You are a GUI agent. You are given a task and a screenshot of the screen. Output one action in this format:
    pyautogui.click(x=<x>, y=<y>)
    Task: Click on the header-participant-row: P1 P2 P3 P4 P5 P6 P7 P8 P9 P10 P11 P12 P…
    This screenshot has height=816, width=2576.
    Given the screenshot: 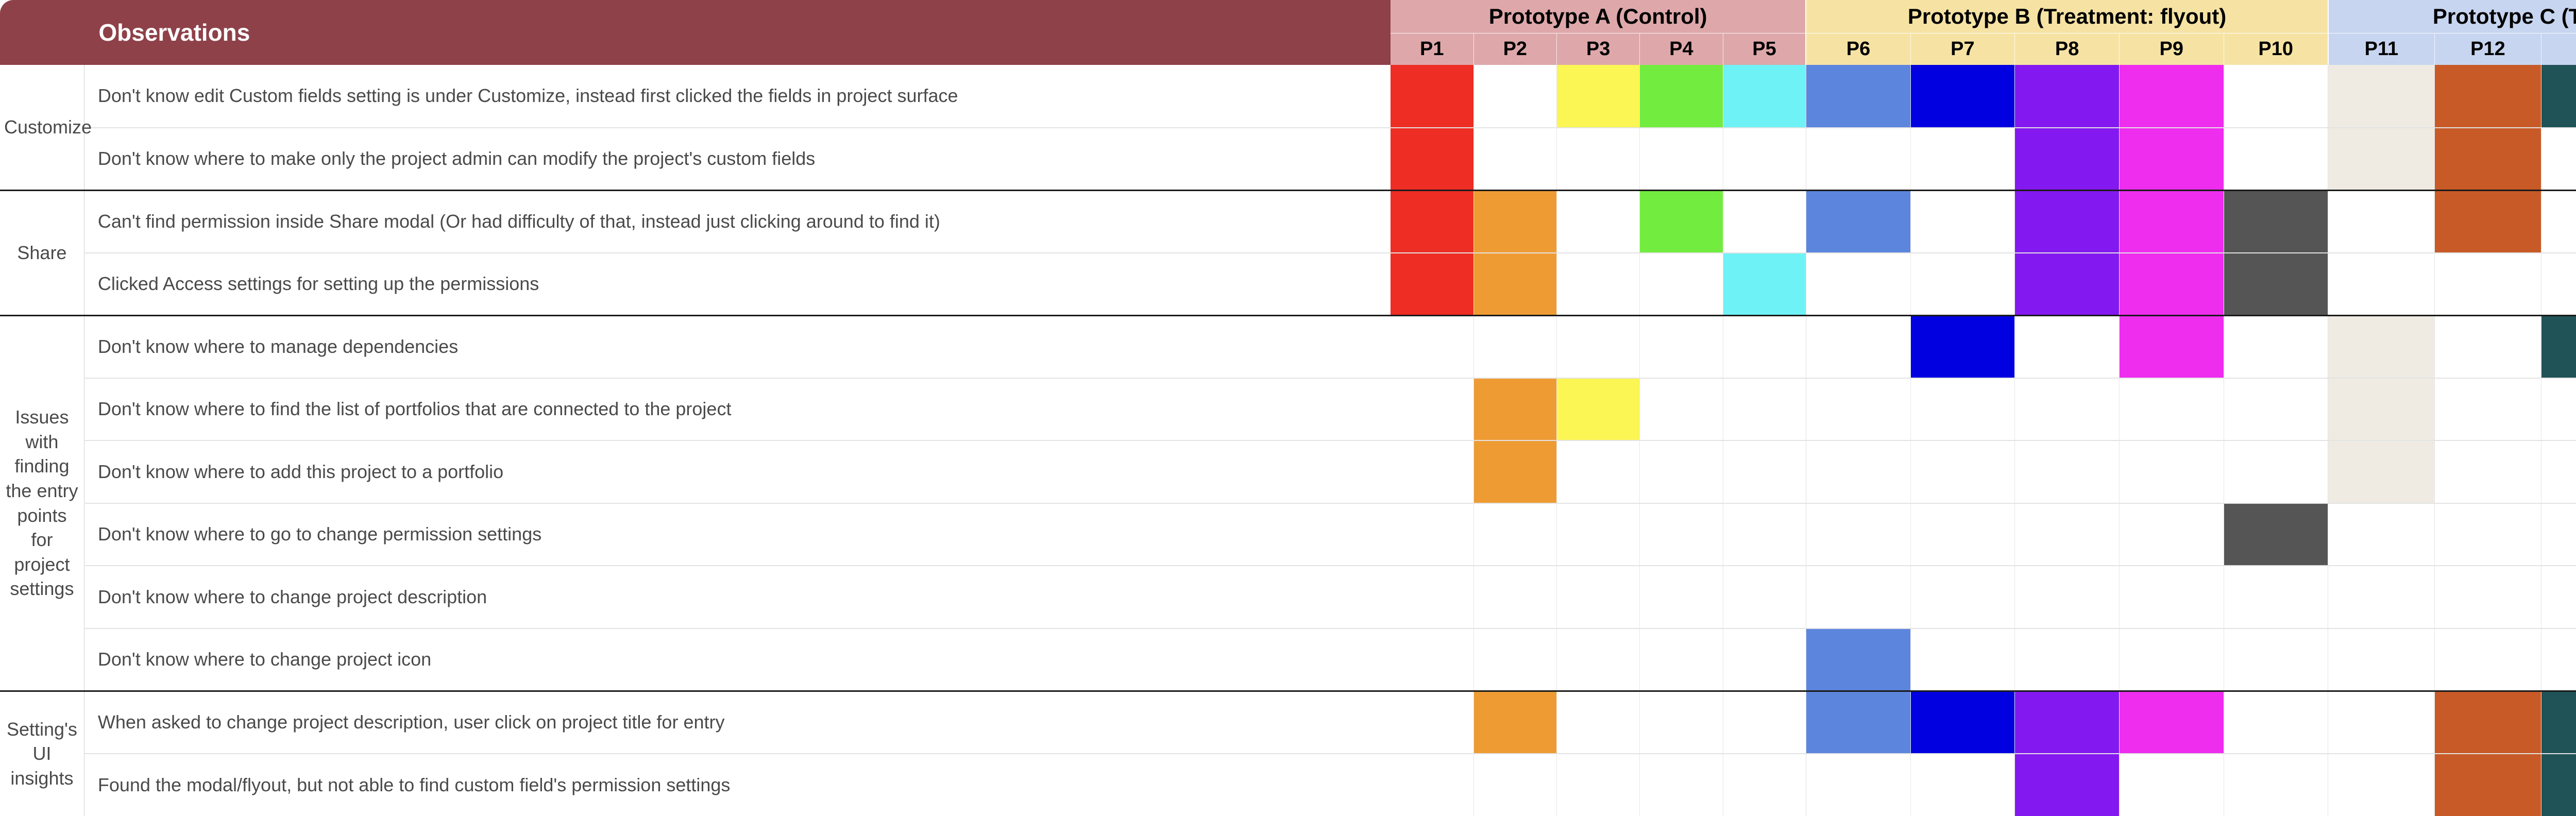 What is the action you would take?
    pyautogui.click(x=1288, y=48)
    